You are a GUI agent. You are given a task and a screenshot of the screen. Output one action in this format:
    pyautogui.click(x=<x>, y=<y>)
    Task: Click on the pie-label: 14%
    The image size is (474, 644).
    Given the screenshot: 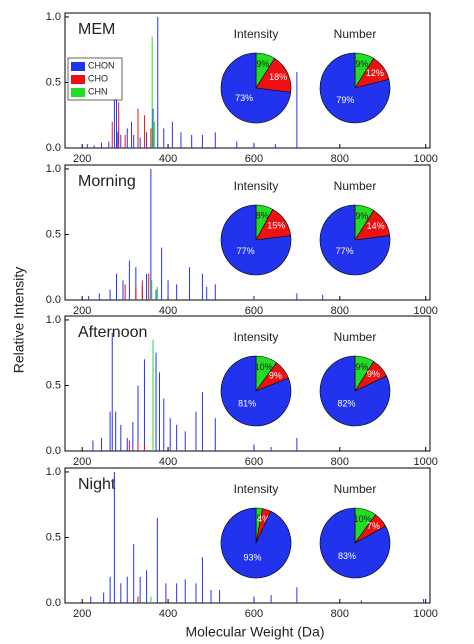 What is the action you would take?
    pyautogui.click(x=376, y=226)
    